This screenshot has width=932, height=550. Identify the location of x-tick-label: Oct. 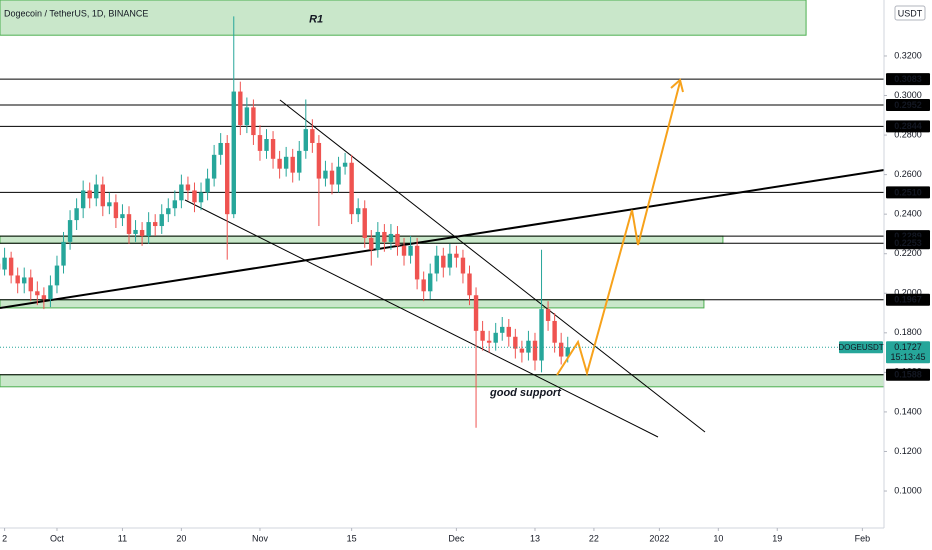
(57, 538).